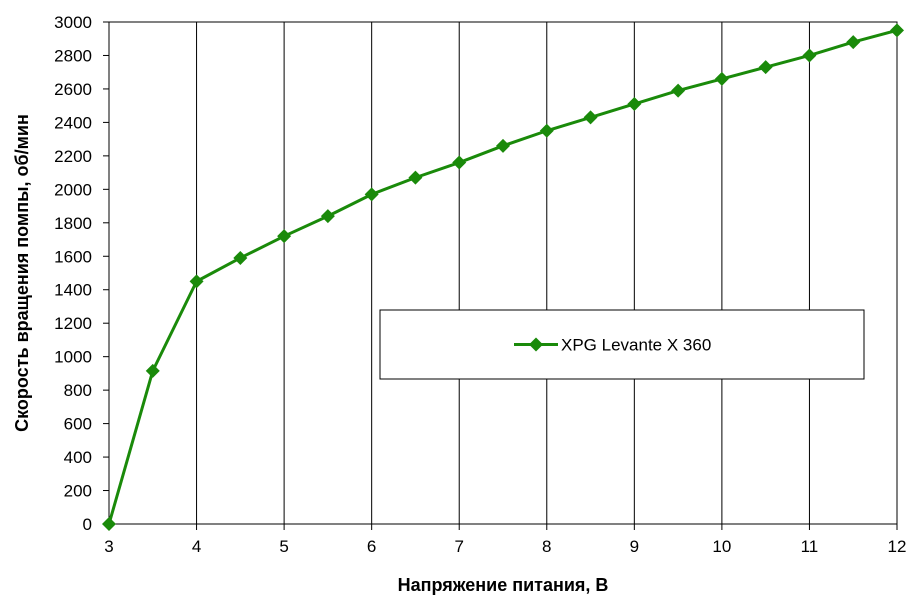  What do you see at coordinates (536, 344) in the screenshot?
I see `legend-marker` at bounding box center [536, 344].